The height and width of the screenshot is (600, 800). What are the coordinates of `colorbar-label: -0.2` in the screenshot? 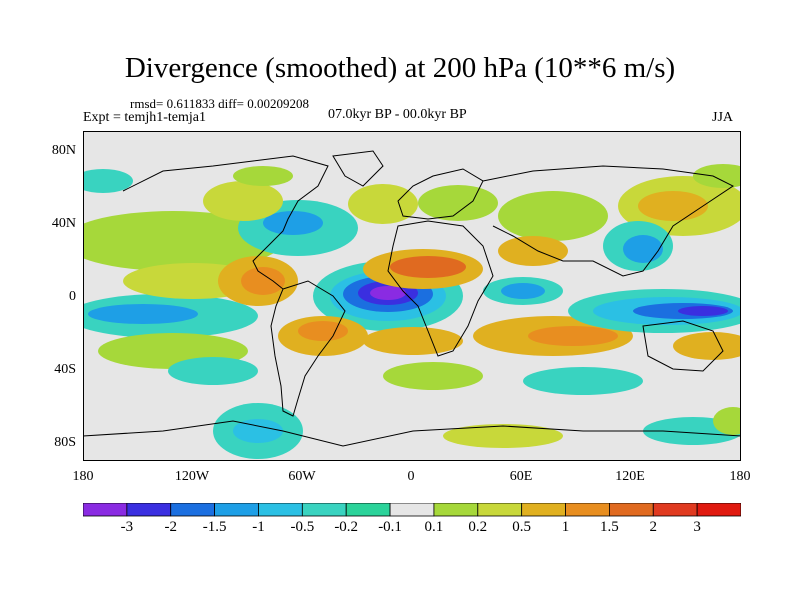 It's located at (346, 527).